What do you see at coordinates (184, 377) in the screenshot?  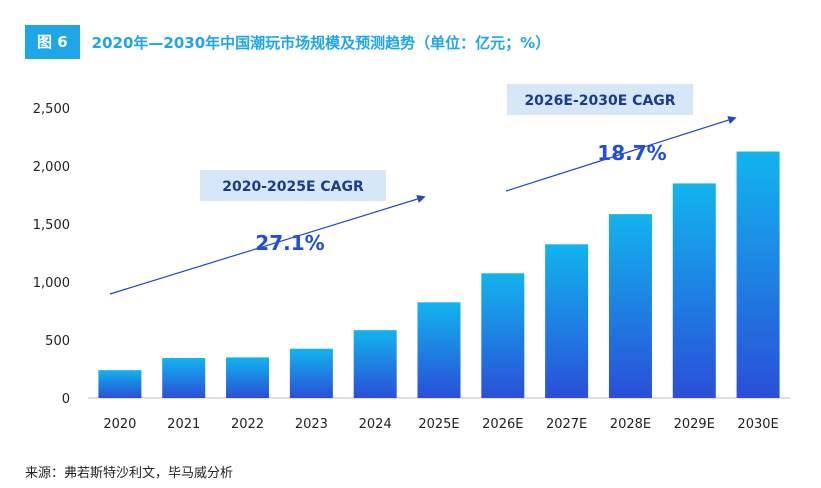 I see `bar-2021` at bounding box center [184, 377].